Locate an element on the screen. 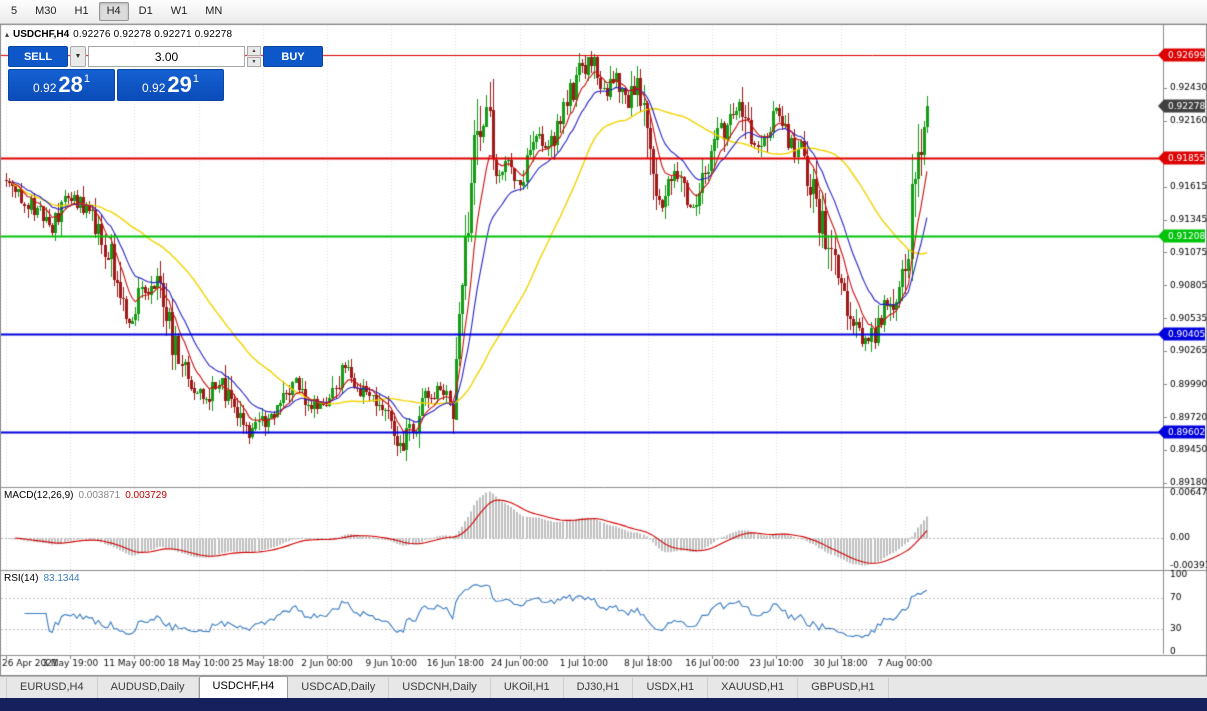 The image size is (1207, 711). buy-button: BUY is located at coordinates (293, 56).